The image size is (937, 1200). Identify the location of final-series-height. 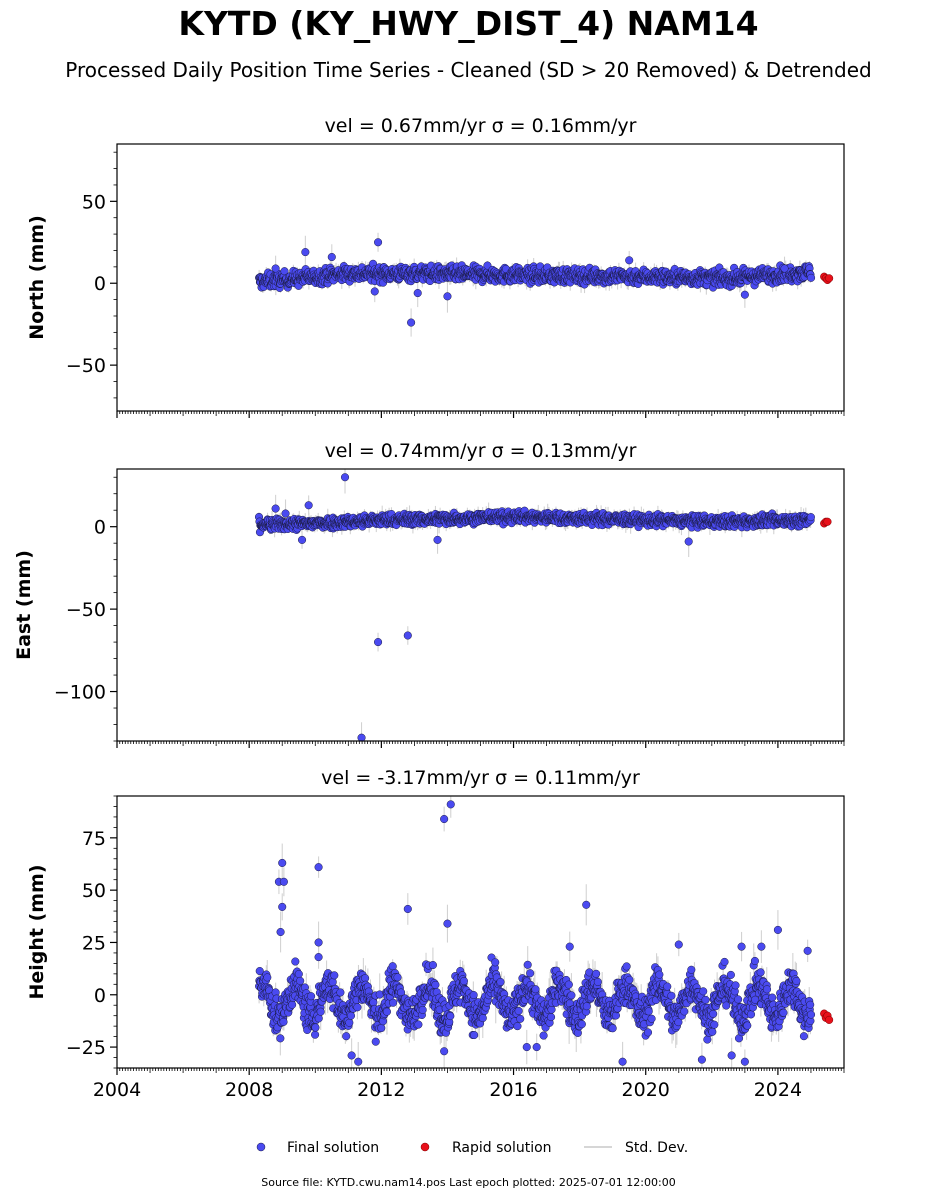
(535, 933).